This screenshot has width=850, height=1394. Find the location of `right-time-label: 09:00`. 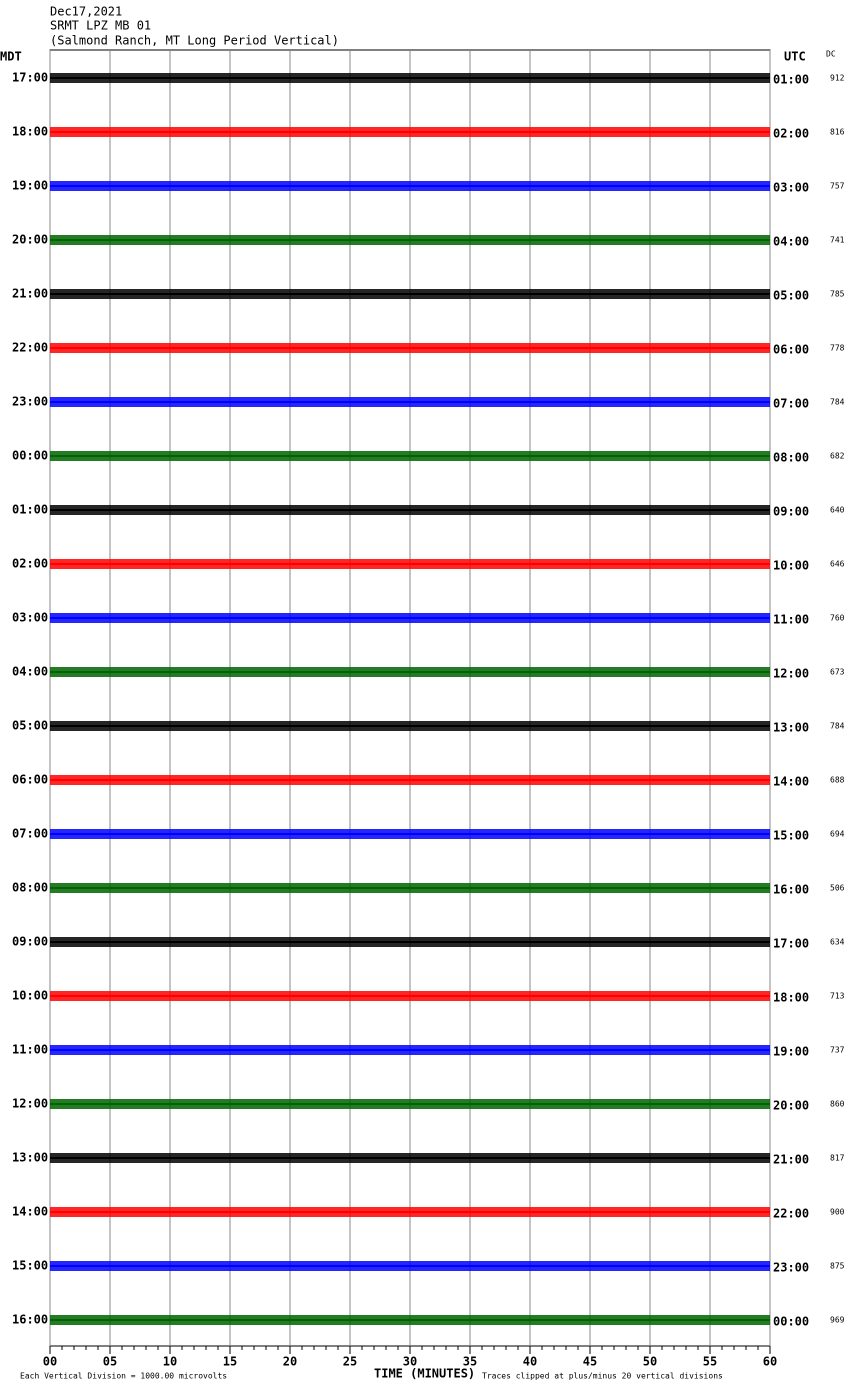

right-time-label: 09:00 is located at coordinates (791, 512).